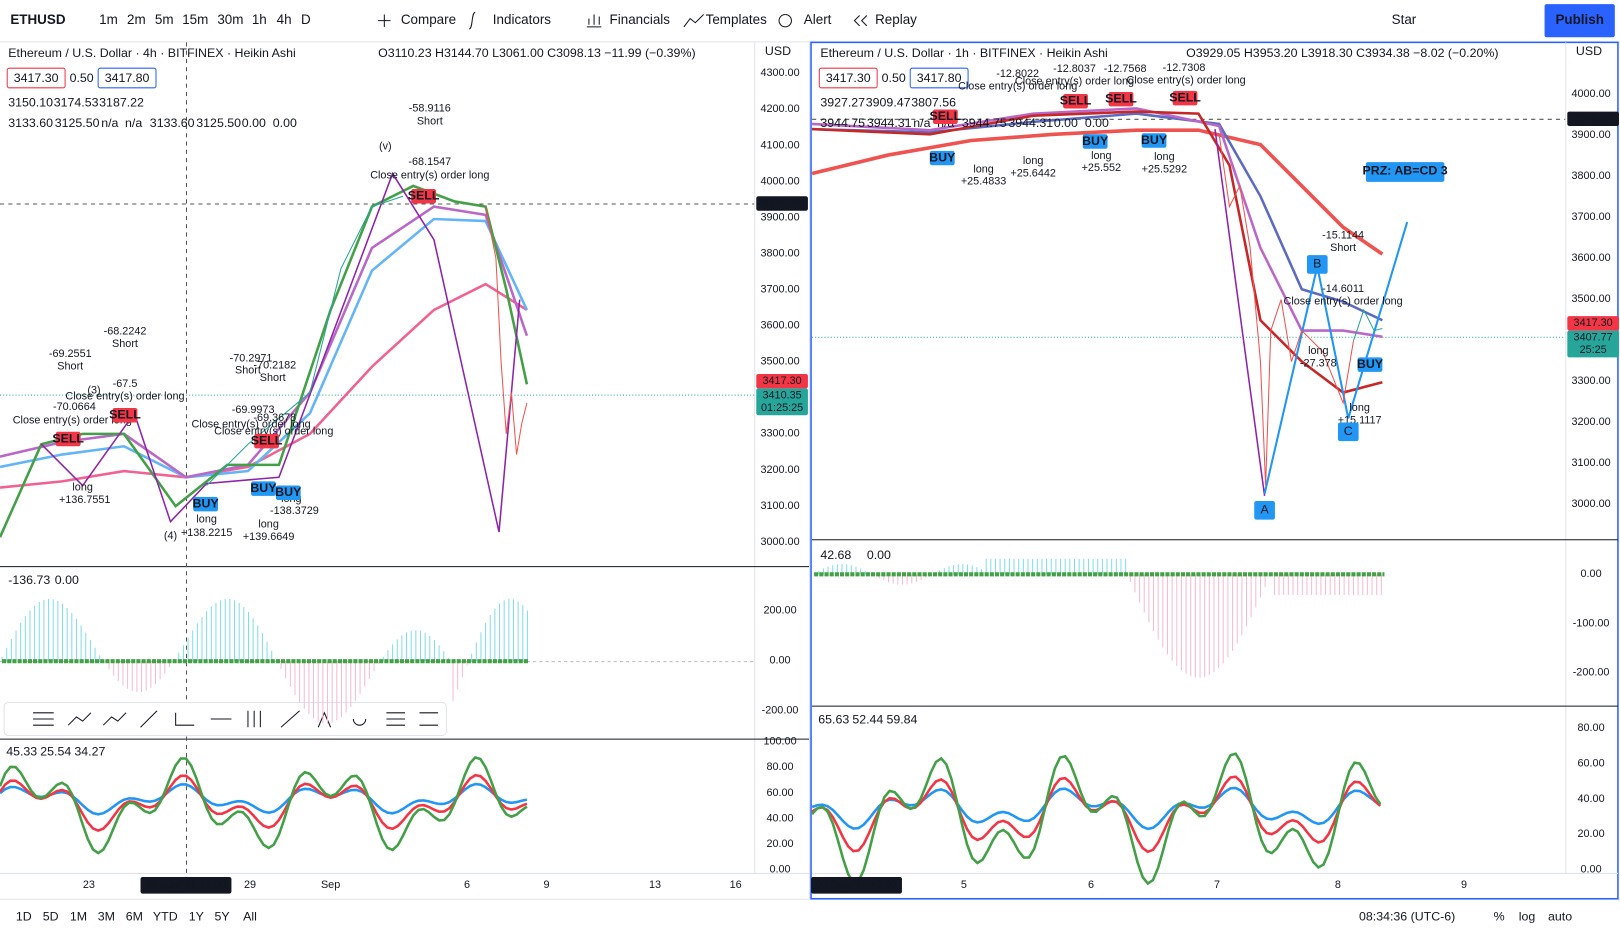  What do you see at coordinates (1590, 176) in the screenshot?
I see `price-tick: 3800.00` at bounding box center [1590, 176].